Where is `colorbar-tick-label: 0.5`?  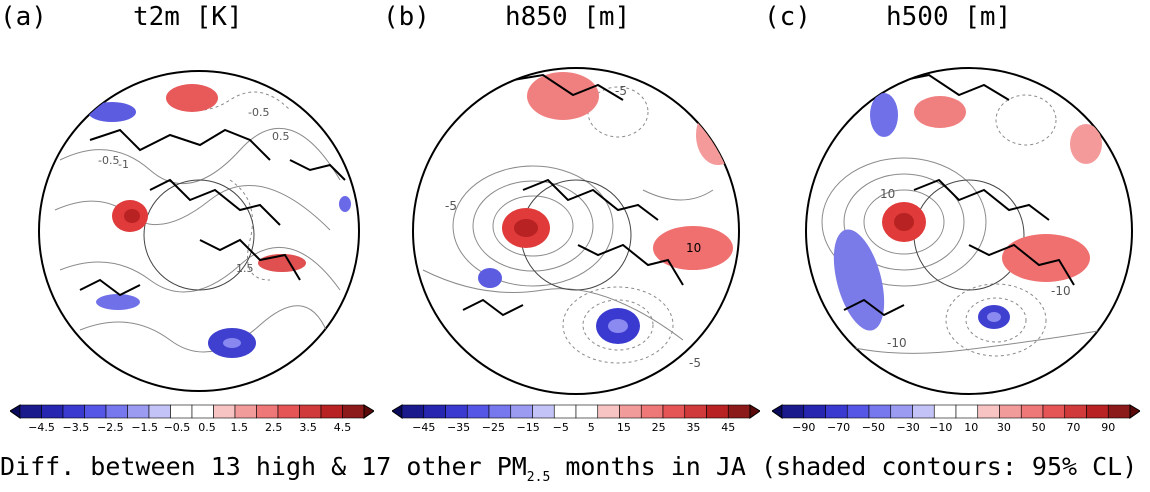 colorbar-tick-label: 0.5 is located at coordinates (207, 427).